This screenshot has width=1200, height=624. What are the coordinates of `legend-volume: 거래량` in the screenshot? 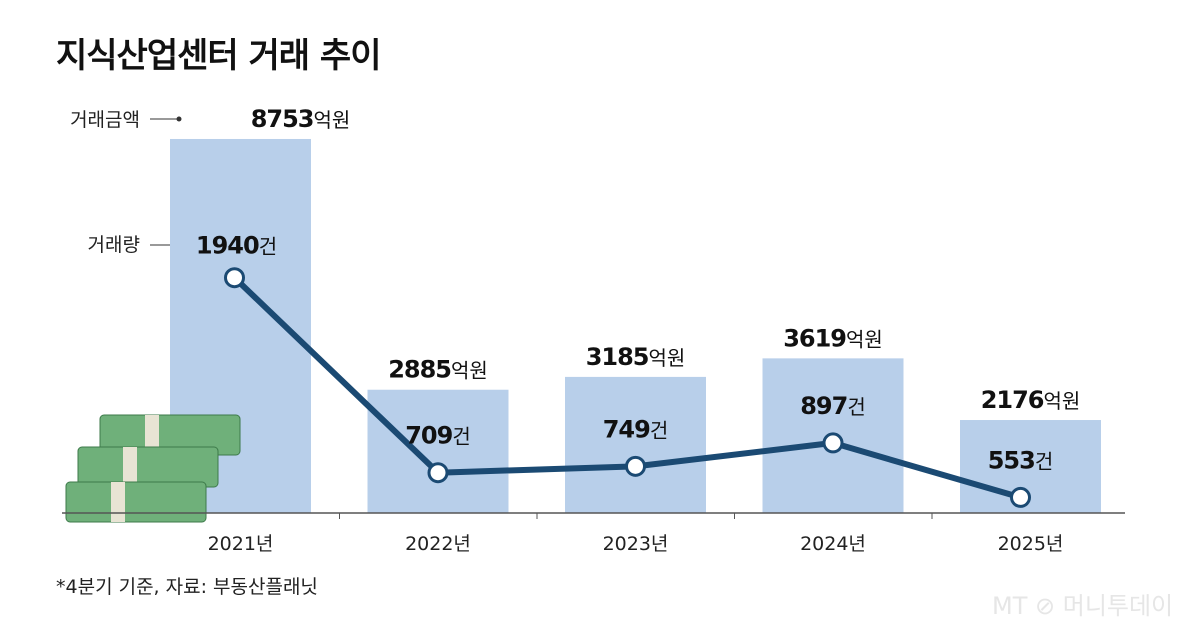 It's located at (114, 245).